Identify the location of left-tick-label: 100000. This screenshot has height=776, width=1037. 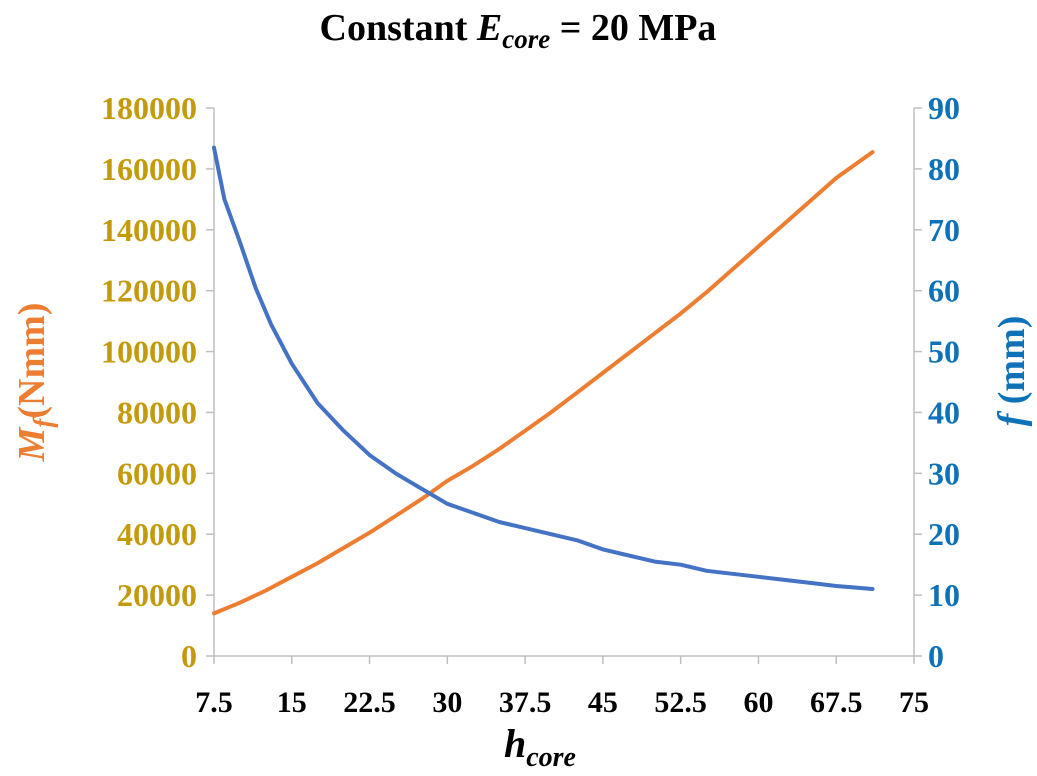
(149, 352).